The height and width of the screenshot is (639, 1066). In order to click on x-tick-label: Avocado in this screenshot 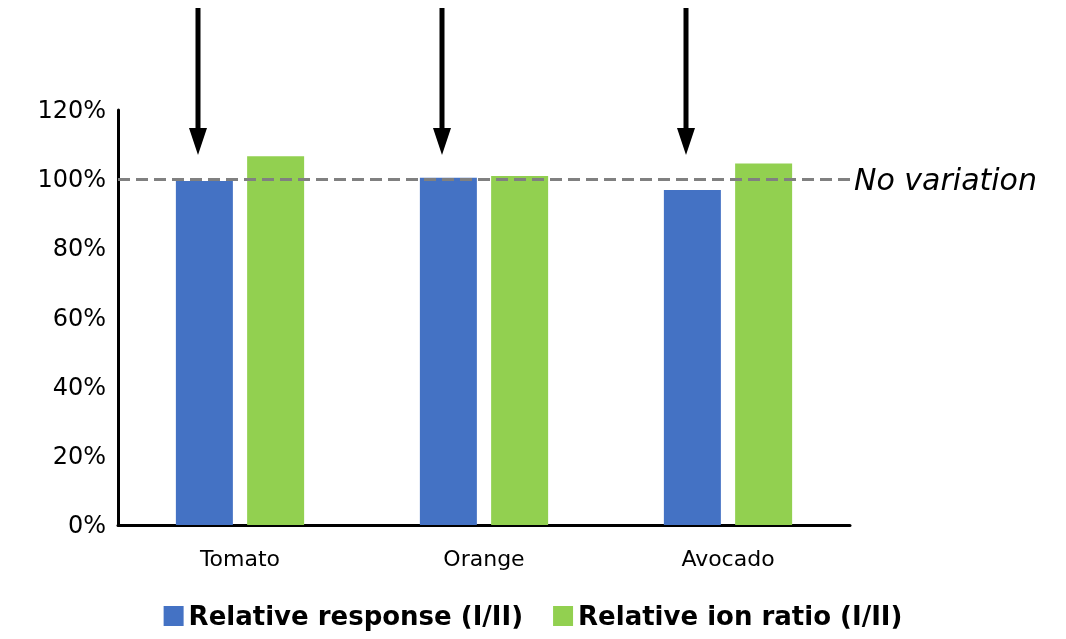, I will do `click(728, 558)`.